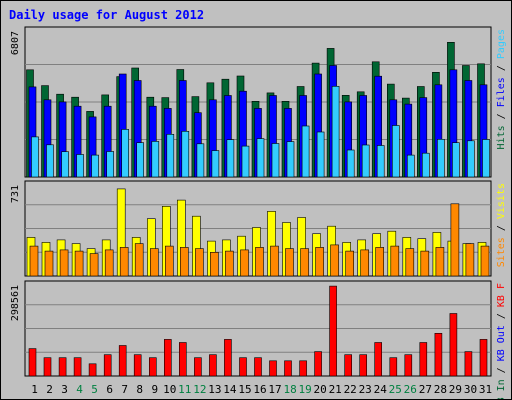 The width and height of the screenshot is (512, 400). I want to click on x-tick-label-18: 18, so click(289, 389).